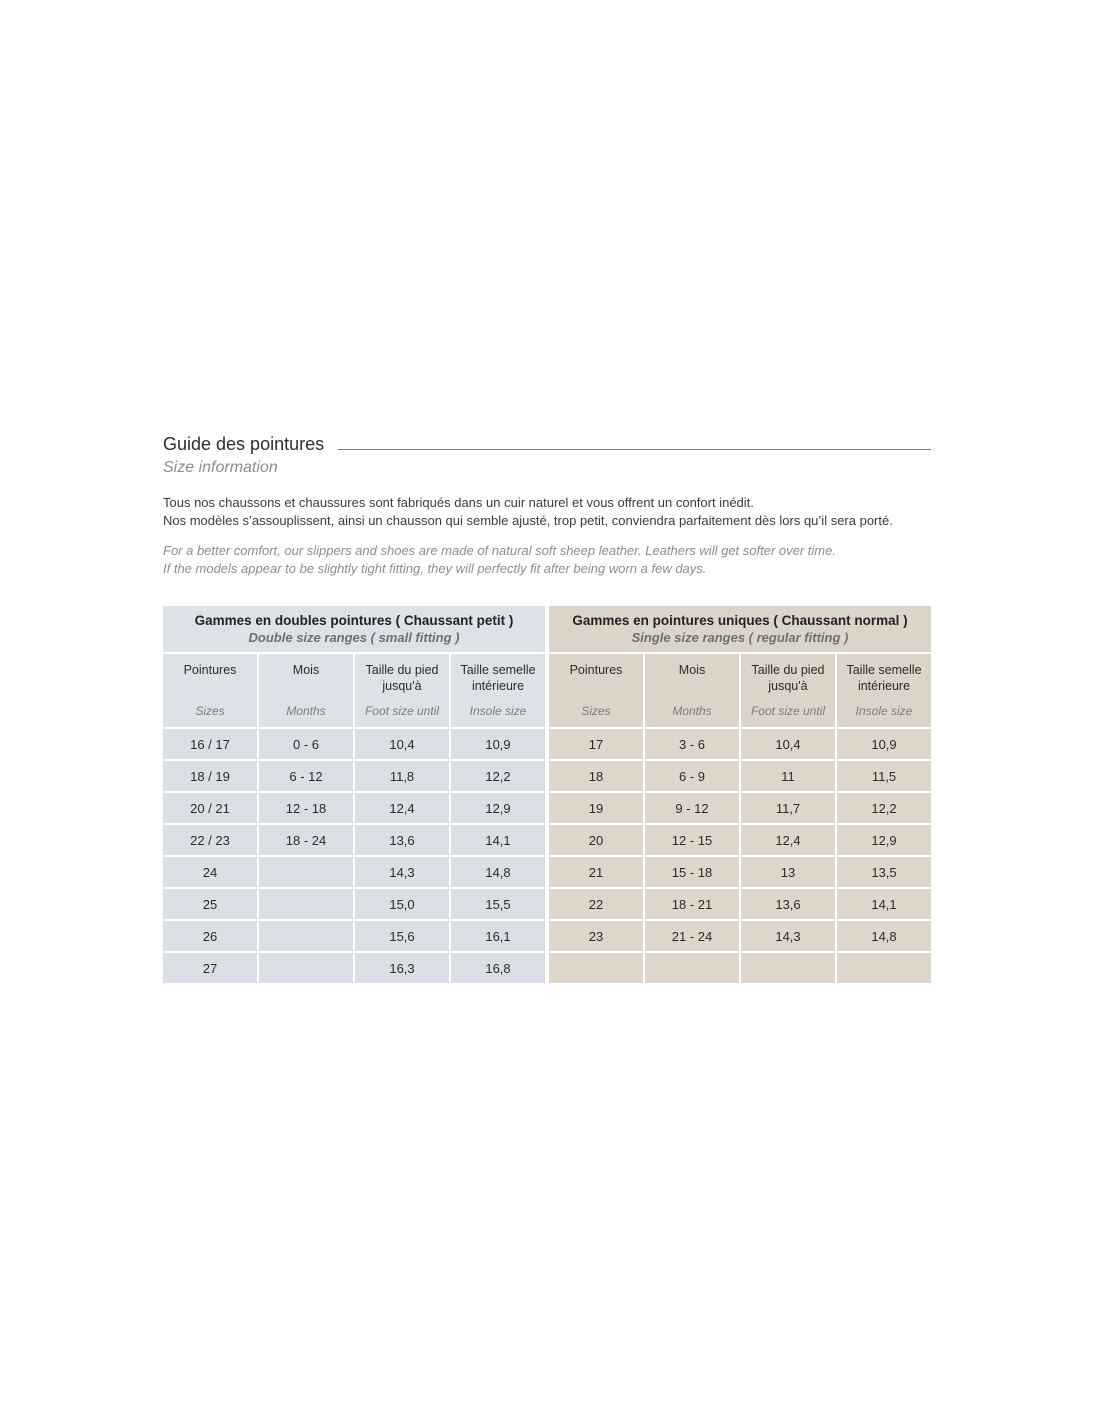  I want to click on table-cell: 13,5, so click(884, 872).